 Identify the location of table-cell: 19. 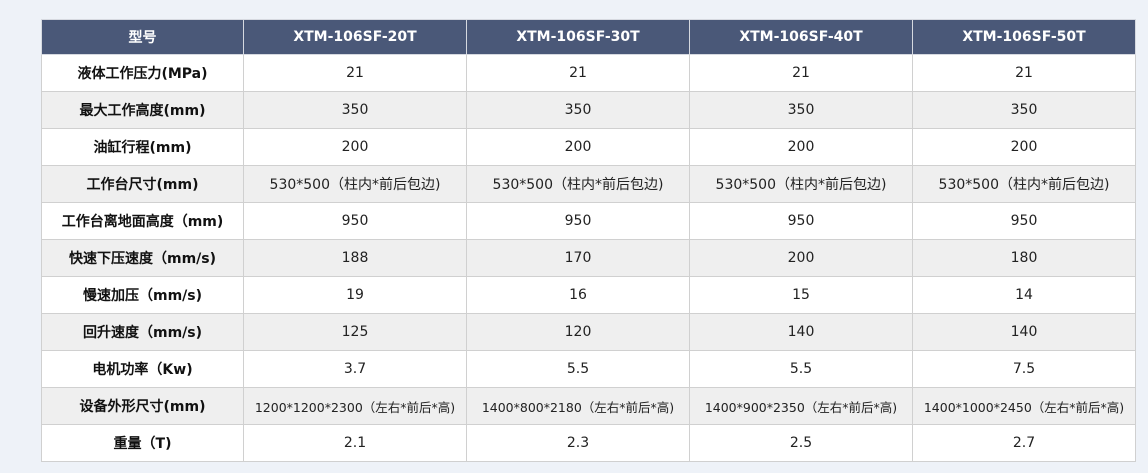
(355, 295).